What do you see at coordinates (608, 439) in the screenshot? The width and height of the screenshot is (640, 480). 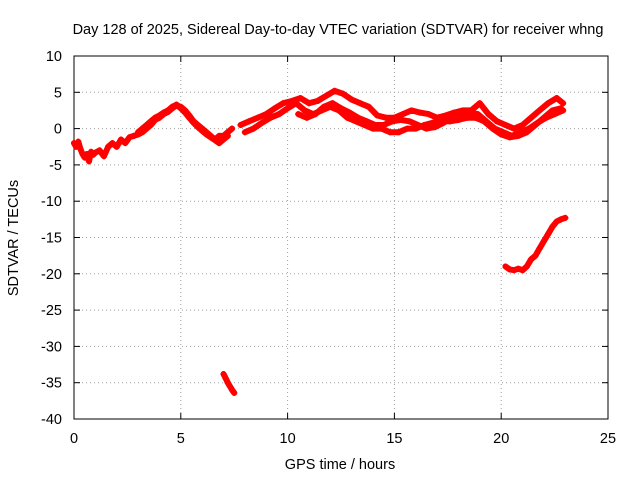 I see `x-tick-label: 25` at bounding box center [608, 439].